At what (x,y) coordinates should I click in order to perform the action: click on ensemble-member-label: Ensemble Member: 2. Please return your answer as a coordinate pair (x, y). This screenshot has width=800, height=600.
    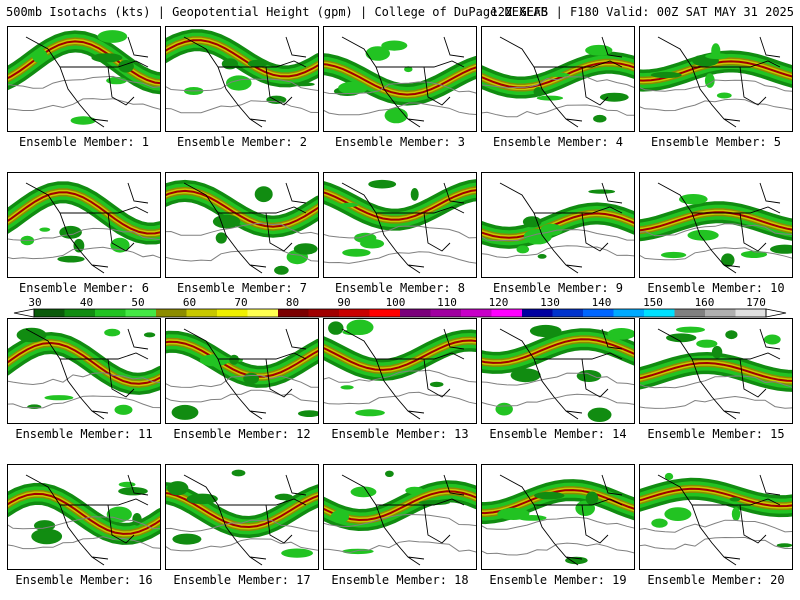
    Looking at the image, I should click on (242, 142).